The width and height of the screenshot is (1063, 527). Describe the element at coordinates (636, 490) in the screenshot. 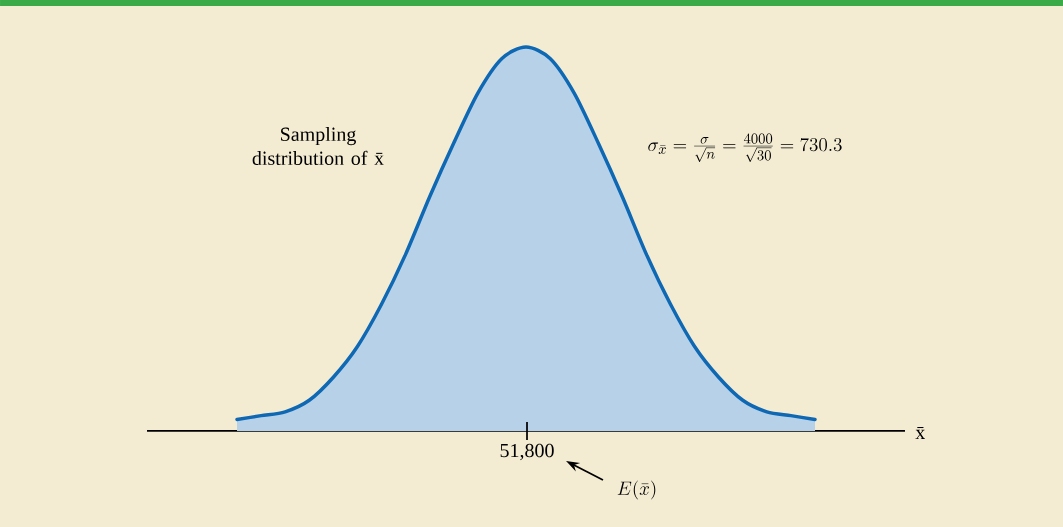

I see `text: $E(\bar{x})$` at that location.